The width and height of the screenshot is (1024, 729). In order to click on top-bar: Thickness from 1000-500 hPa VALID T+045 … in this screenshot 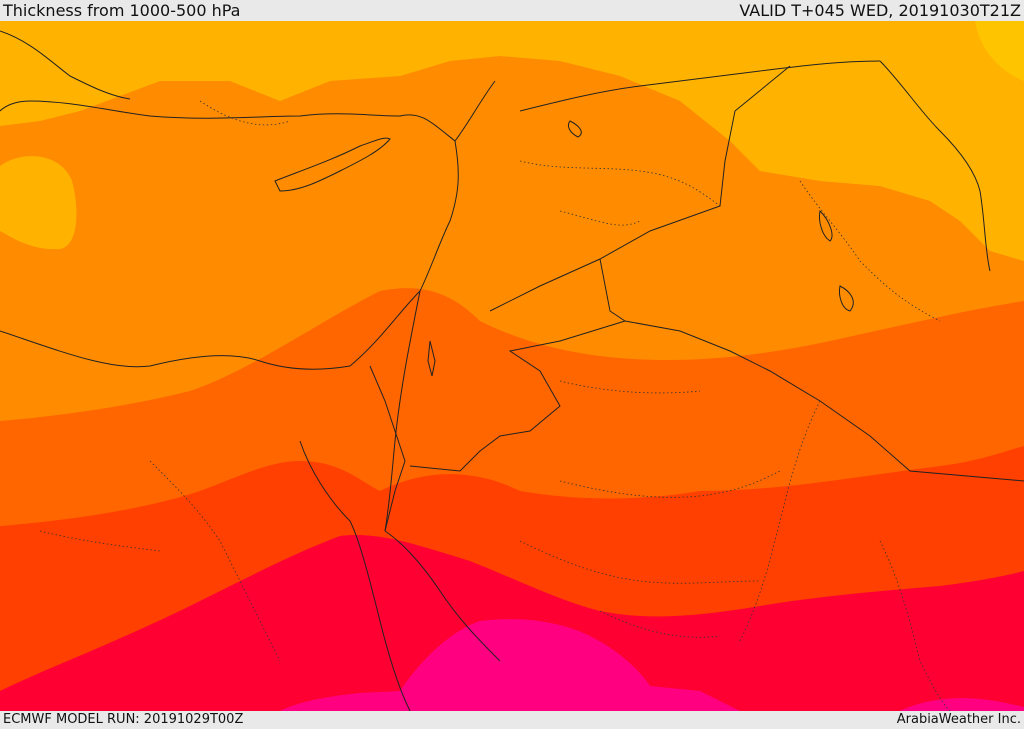, I will do `click(512, 10)`.